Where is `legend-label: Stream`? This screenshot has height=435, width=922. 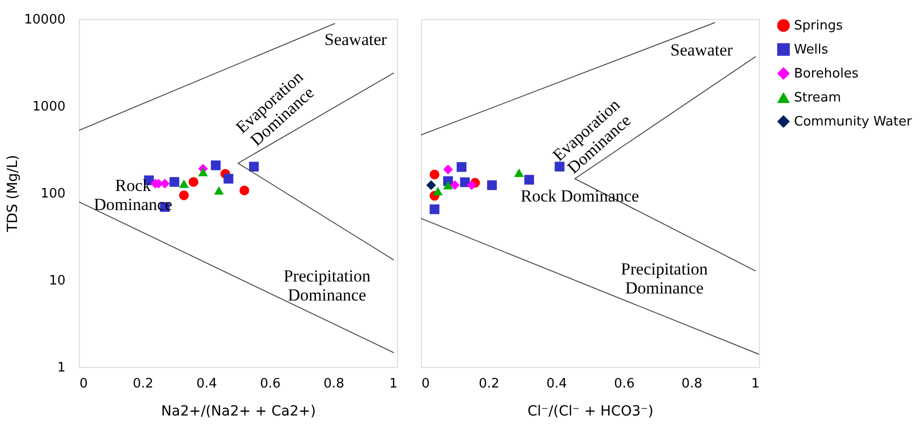
legend-label: Stream is located at coordinates (818, 98).